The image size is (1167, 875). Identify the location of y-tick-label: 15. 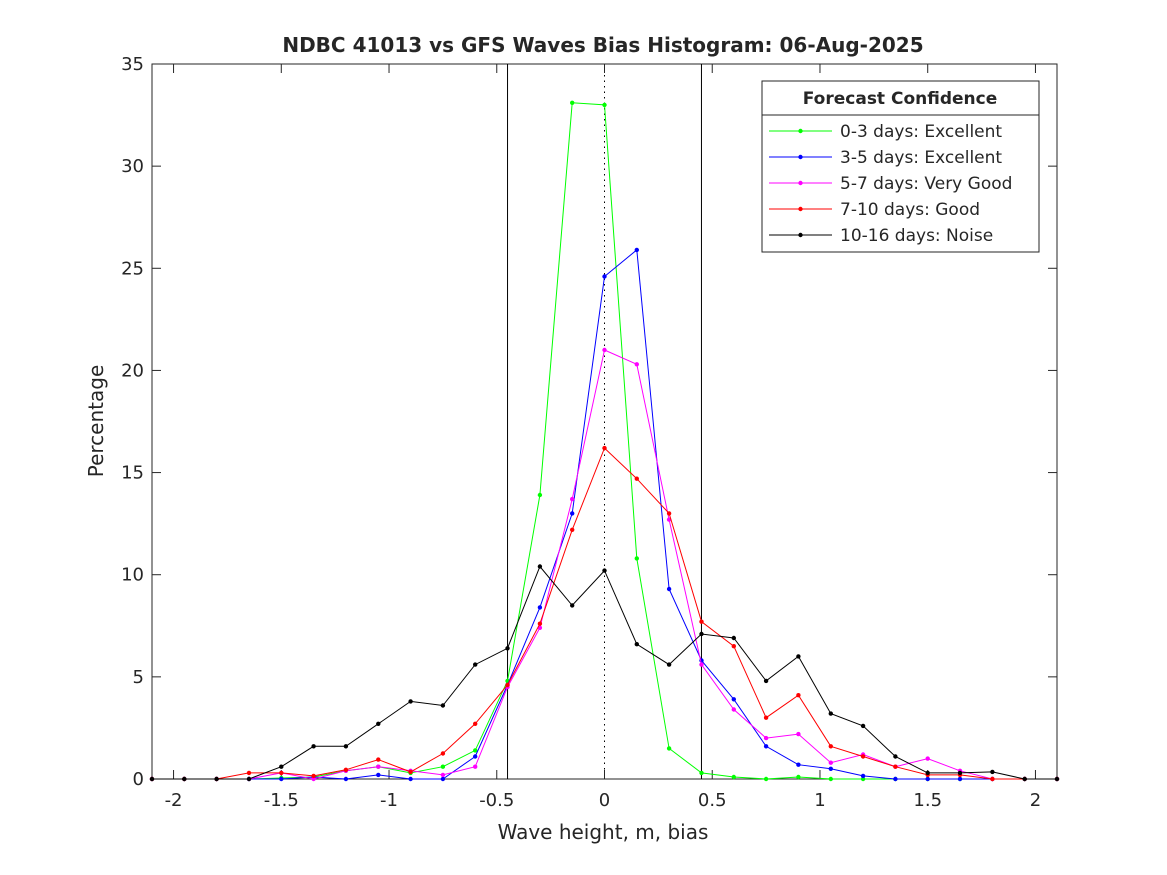
(132, 473).